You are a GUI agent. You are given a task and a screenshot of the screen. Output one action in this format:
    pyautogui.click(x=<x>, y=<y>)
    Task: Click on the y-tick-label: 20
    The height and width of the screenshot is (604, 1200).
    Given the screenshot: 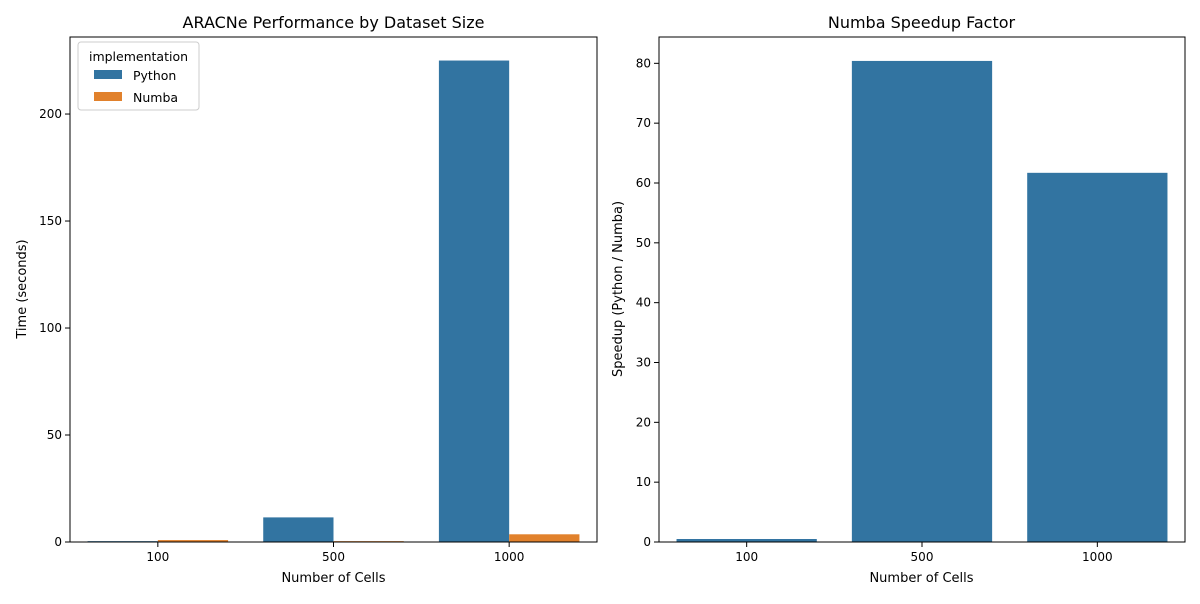 What is the action you would take?
    pyautogui.click(x=643, y=422)
    